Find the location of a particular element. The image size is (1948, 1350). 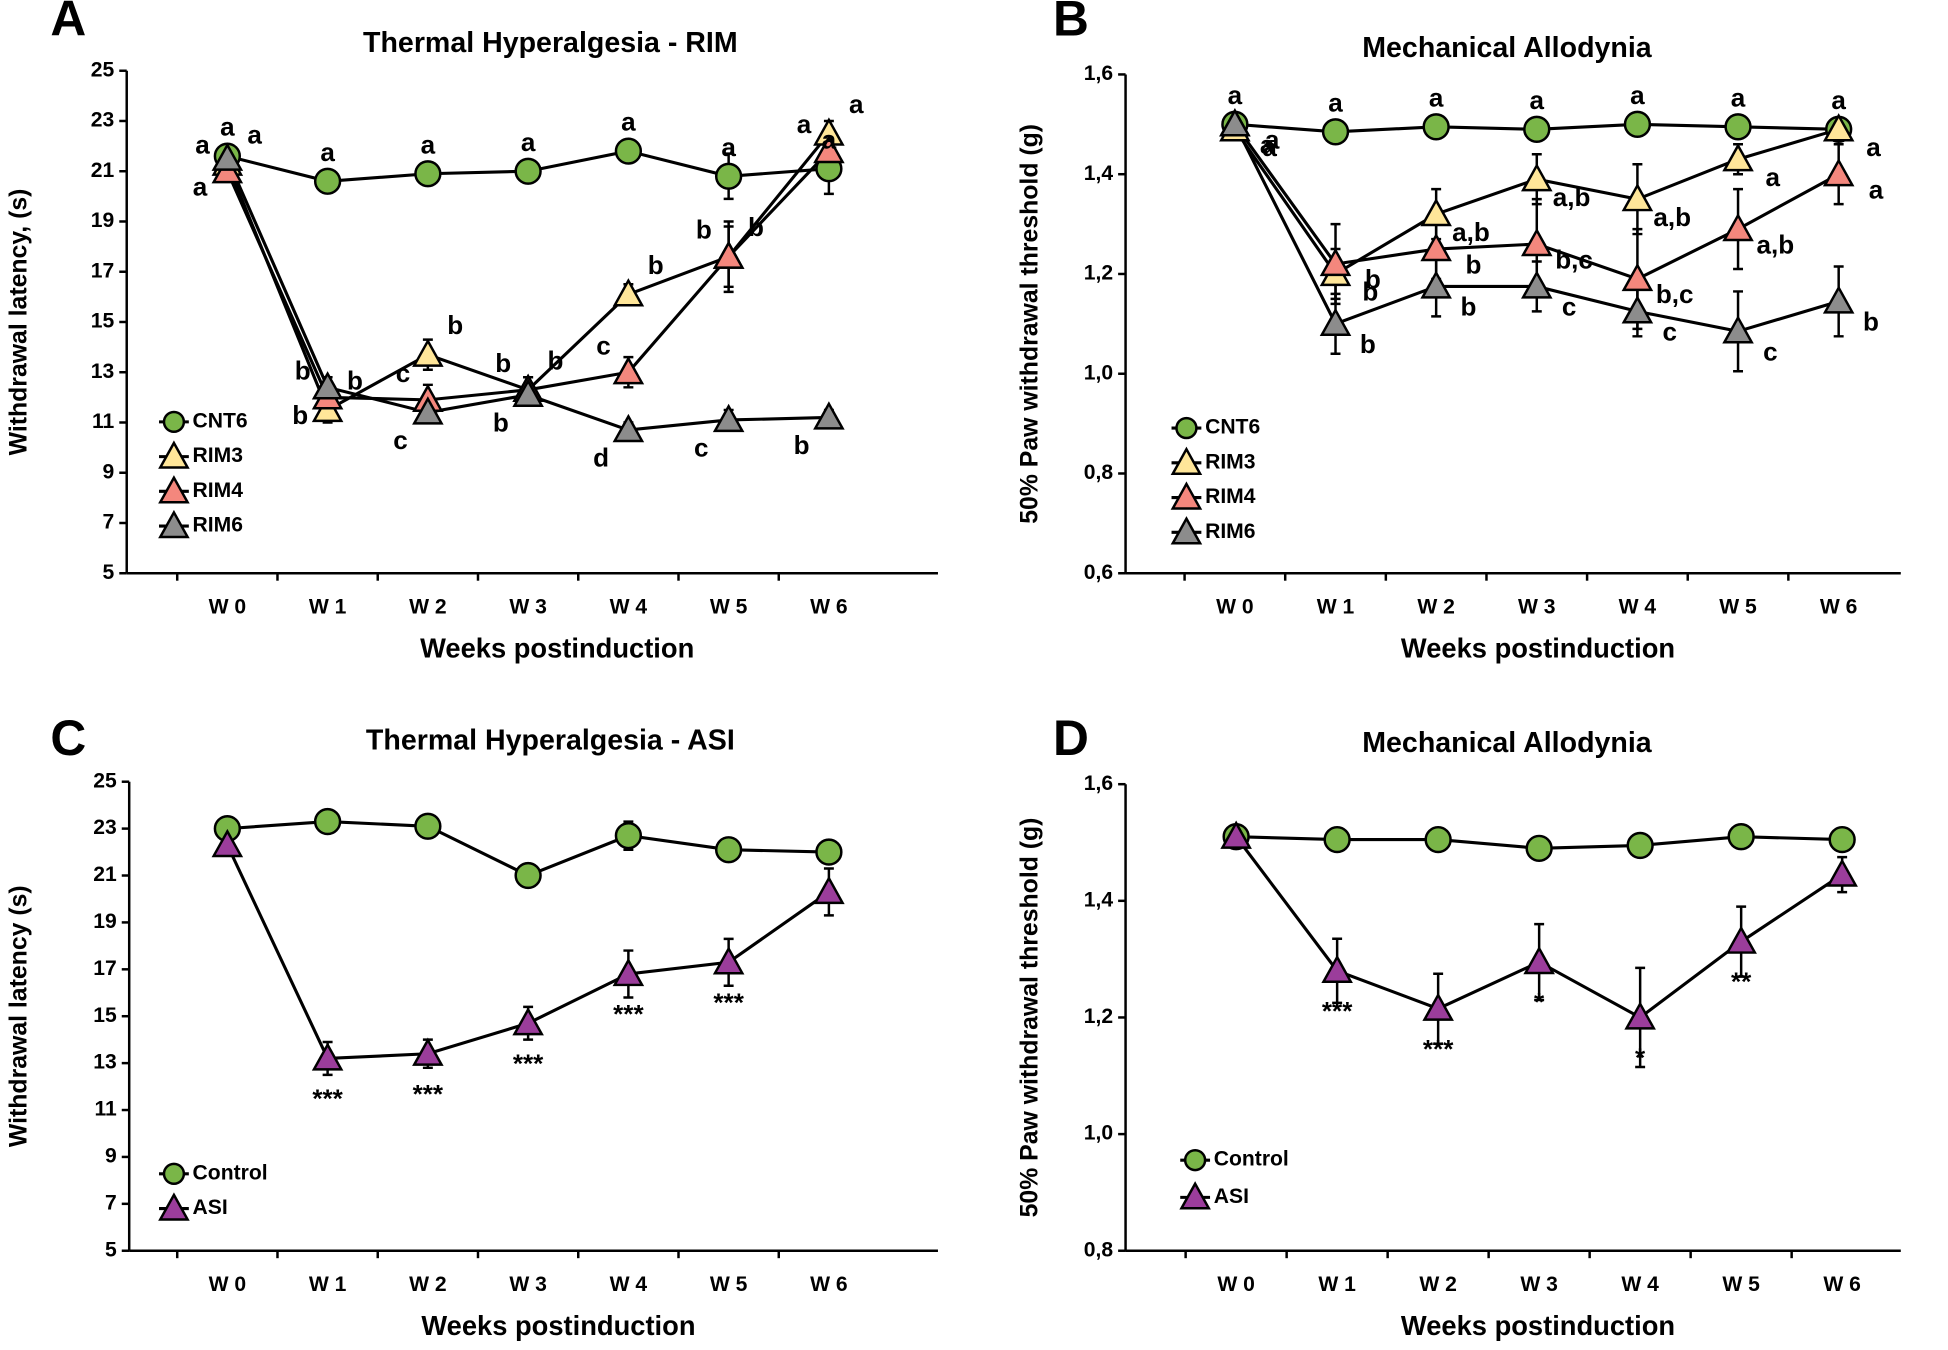

y-tick-label: 17 is located at coordinates (104, 968).